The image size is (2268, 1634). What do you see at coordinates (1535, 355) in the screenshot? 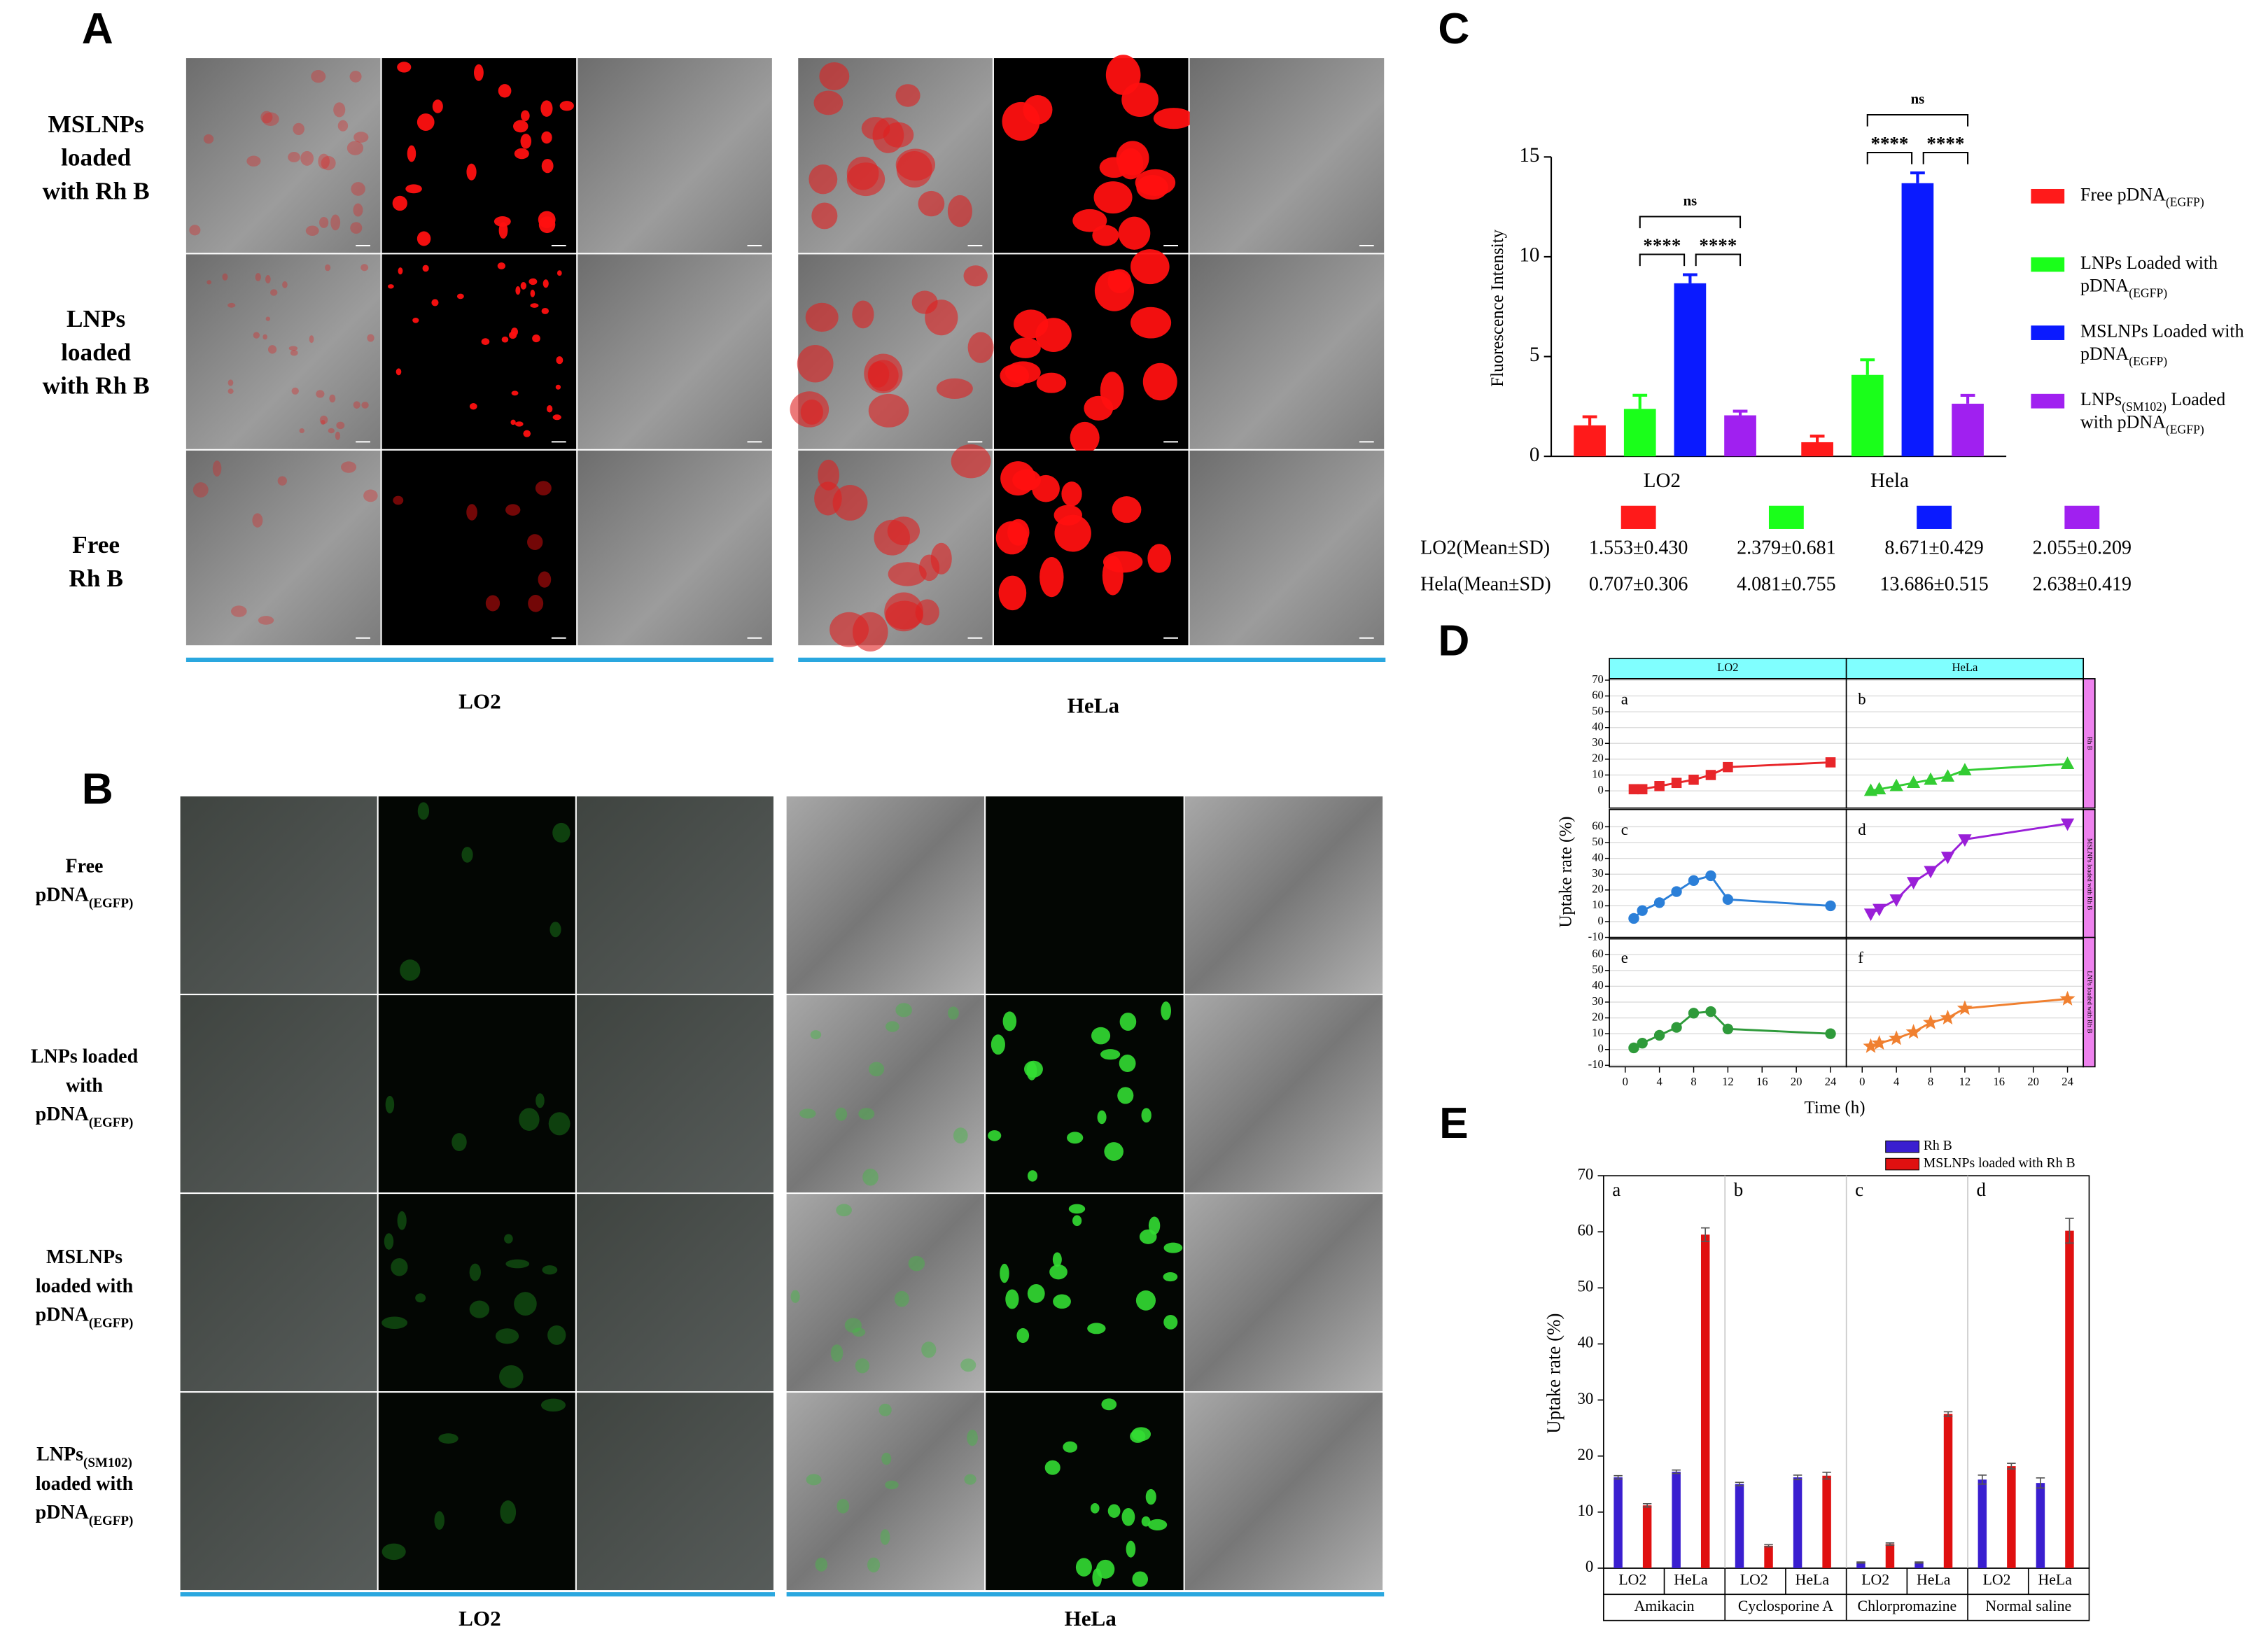
I see `y-tick-label: 5` at bounding box center [1535, 355].